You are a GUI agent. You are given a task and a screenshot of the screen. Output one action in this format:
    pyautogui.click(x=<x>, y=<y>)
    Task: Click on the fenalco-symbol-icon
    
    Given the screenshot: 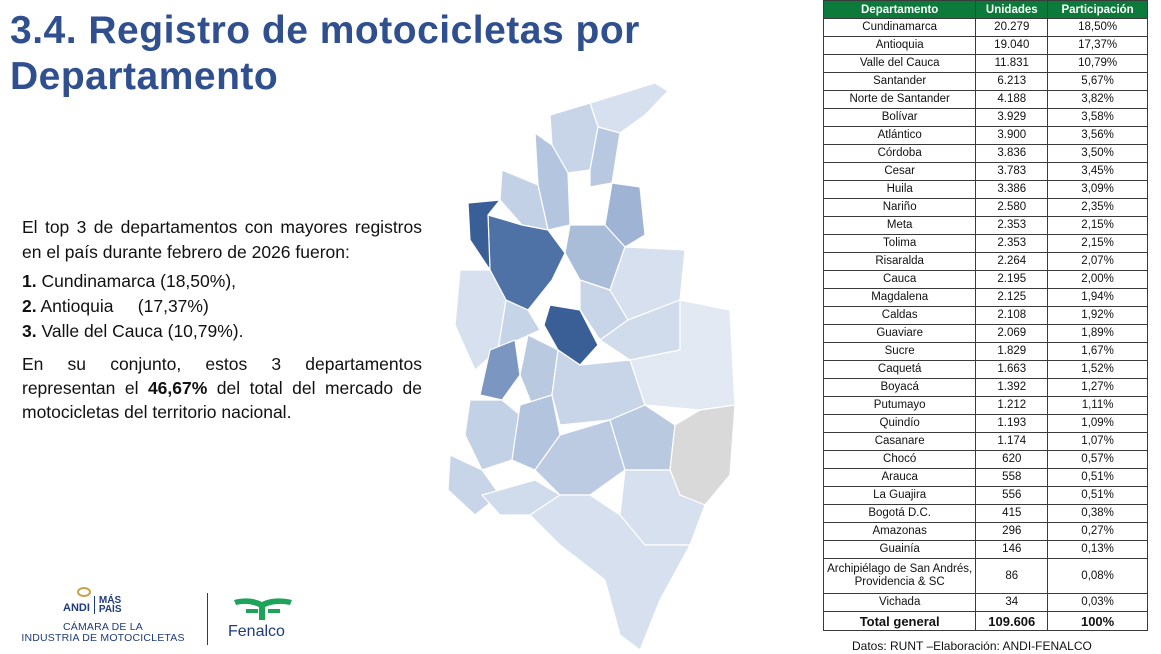 What is the action you would take?
    pyautogui.click(x=263, y=609)
    